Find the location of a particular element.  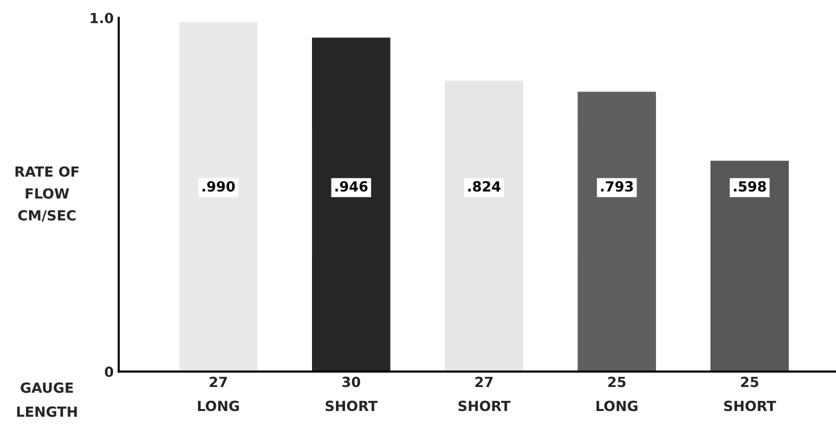

data-label: .824 is located at coordinates (484, 186).